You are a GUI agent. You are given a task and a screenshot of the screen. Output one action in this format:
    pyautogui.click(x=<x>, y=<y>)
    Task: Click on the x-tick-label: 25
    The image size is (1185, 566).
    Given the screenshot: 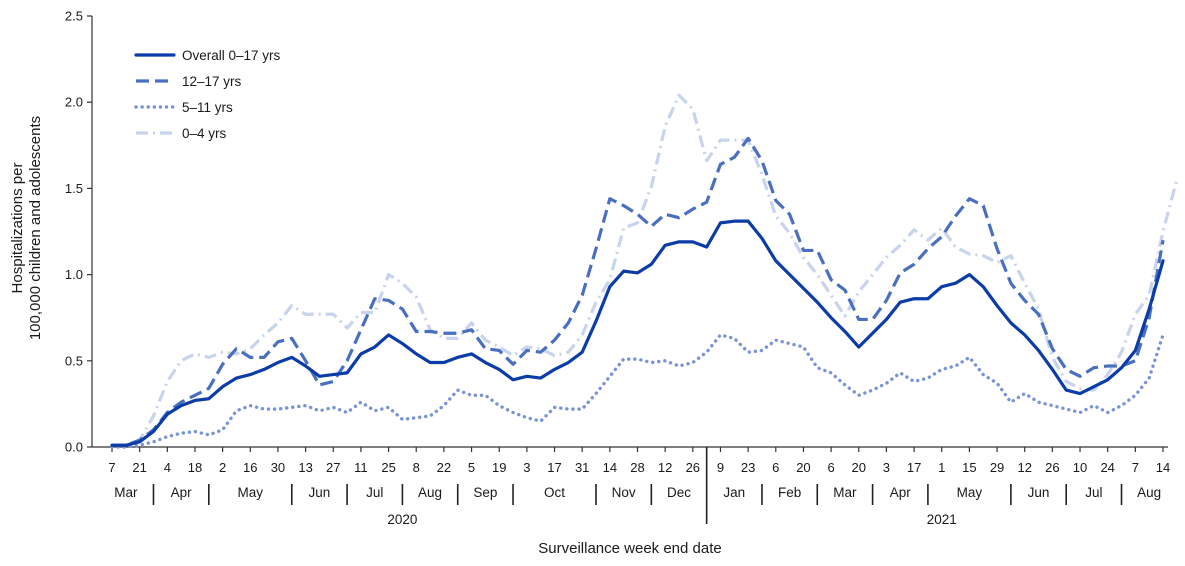 What is the action you would take?
    pyautogui.click(x=388, y=467)
    